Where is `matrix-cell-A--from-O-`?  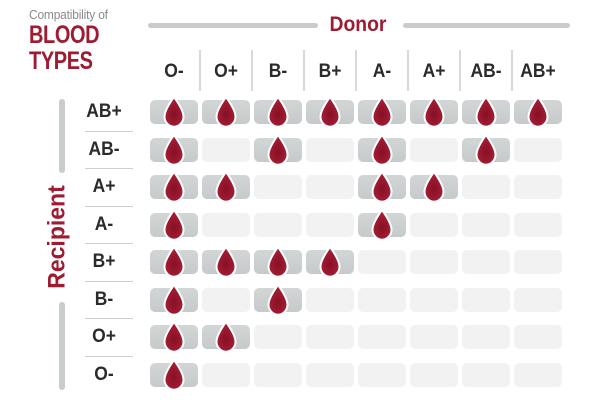
matrix-cell-A--from-O- is located at coordinates (174, 224).